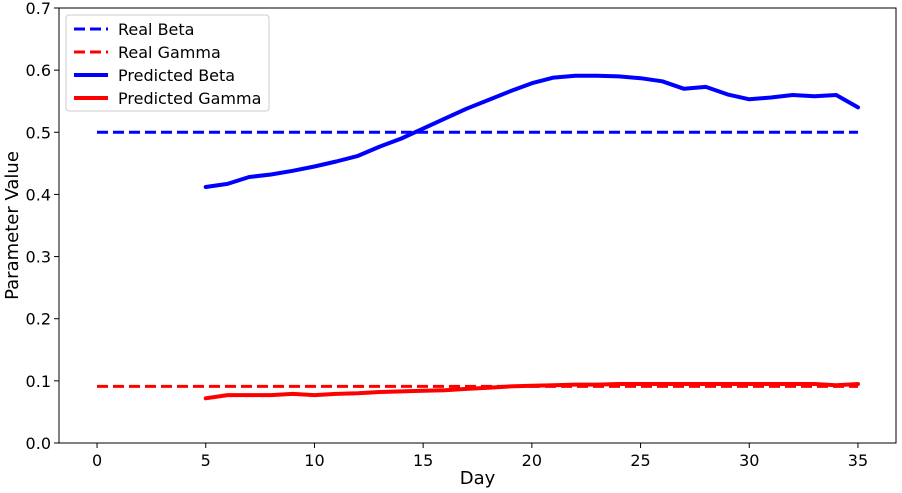  What do you see at coordinates (97, 460) in the screenshot?
I see `x-tick-label: 0` at bounding box center [97, 460].